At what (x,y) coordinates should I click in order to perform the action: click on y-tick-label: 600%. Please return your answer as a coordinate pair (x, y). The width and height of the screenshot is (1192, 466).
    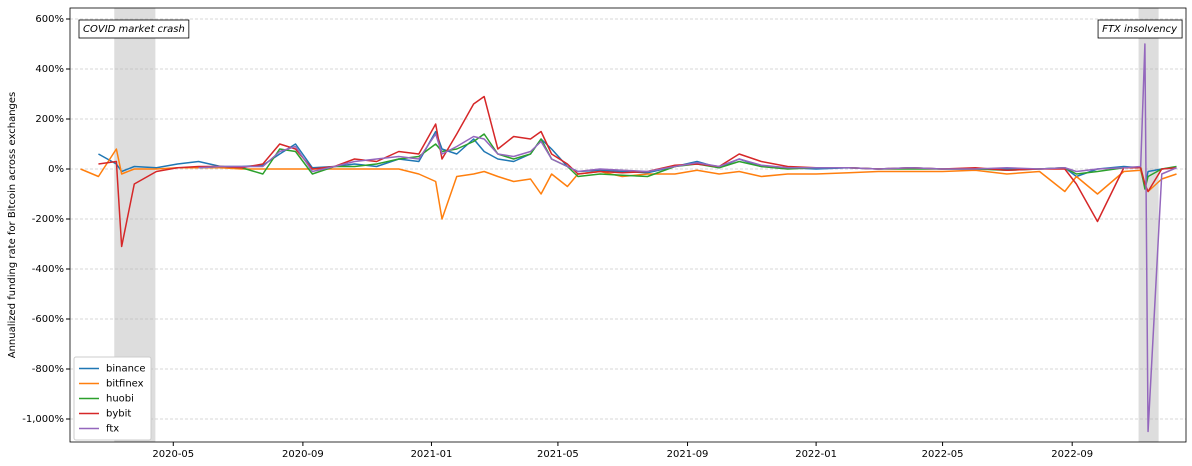
    Looking at the image, I should click on (49, 19).